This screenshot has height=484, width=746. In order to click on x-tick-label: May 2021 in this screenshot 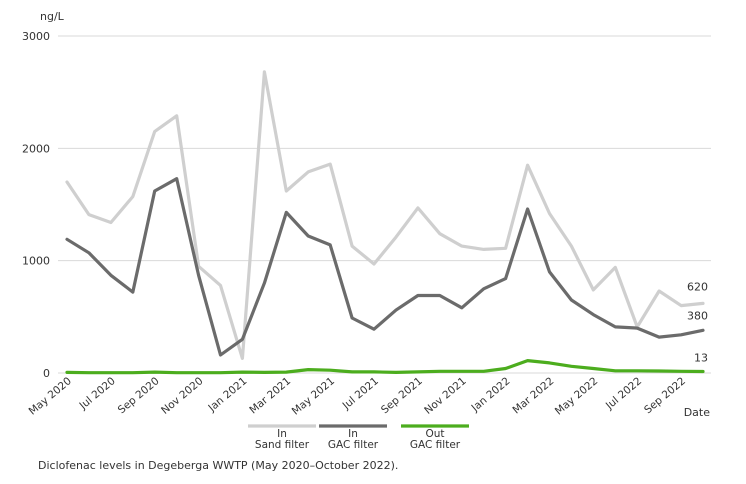, I will do `click(313, 396)`.